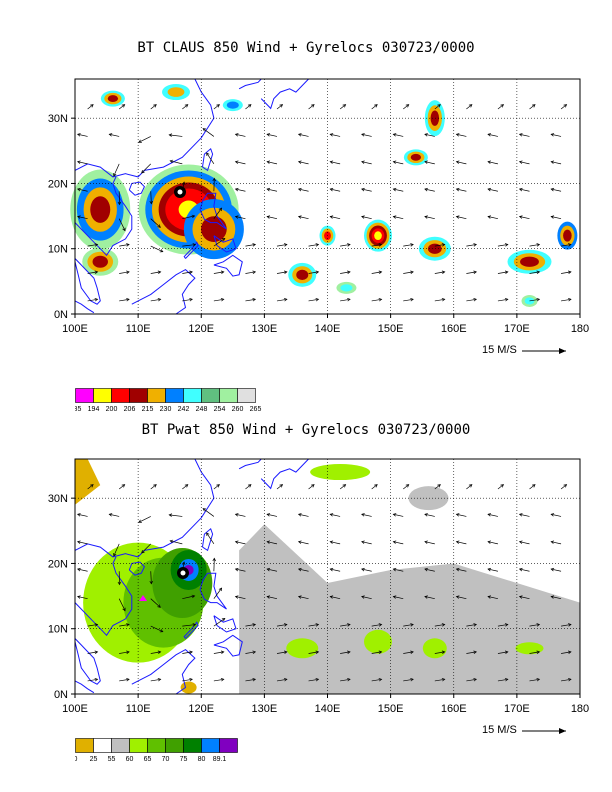 The height and width of the screenshot is (792, 612). What do you see at coordinates (112, 759) in the screenshot?
I see `colorbar-label: 55` at bounding box center [112, 759].